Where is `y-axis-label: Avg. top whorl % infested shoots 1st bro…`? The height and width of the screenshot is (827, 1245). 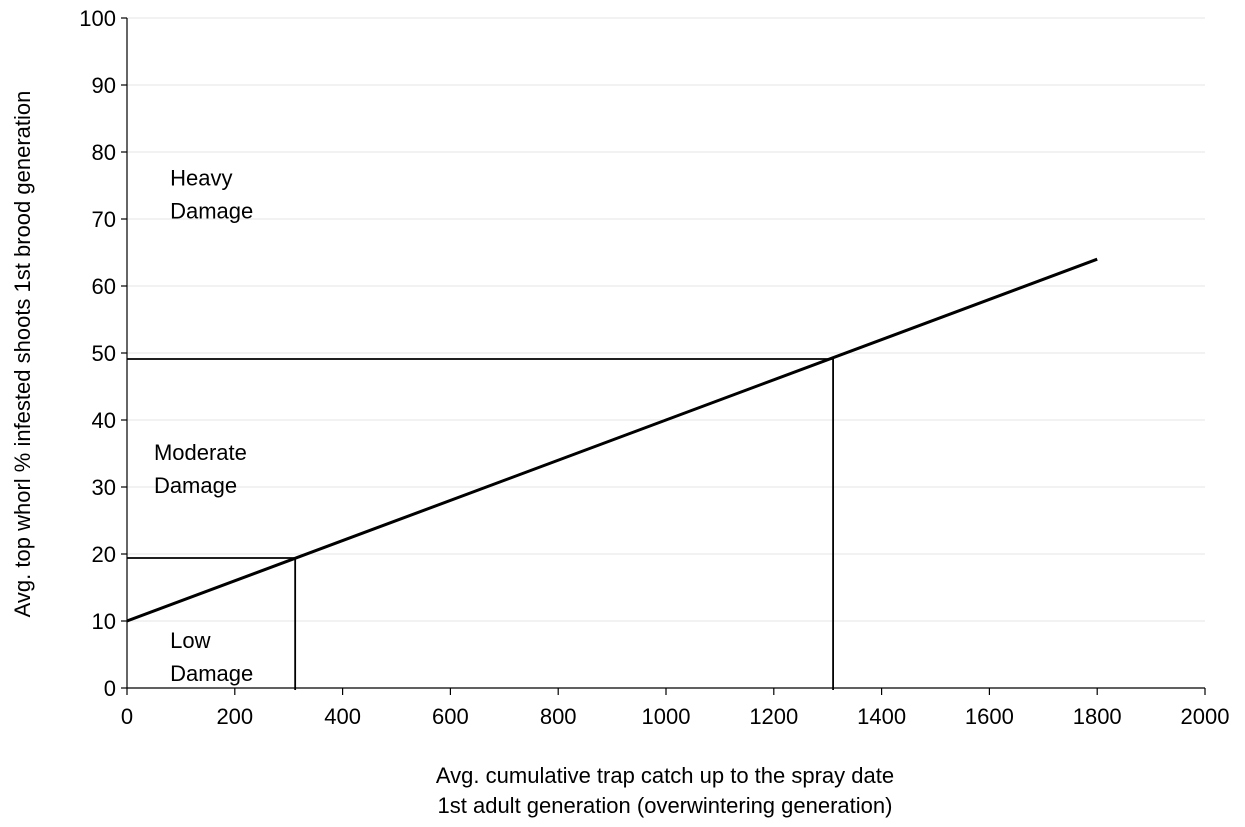 y-axis-label: Avg. top whorl % infested shoots 1st bro… is located at coordinates (22, 354).